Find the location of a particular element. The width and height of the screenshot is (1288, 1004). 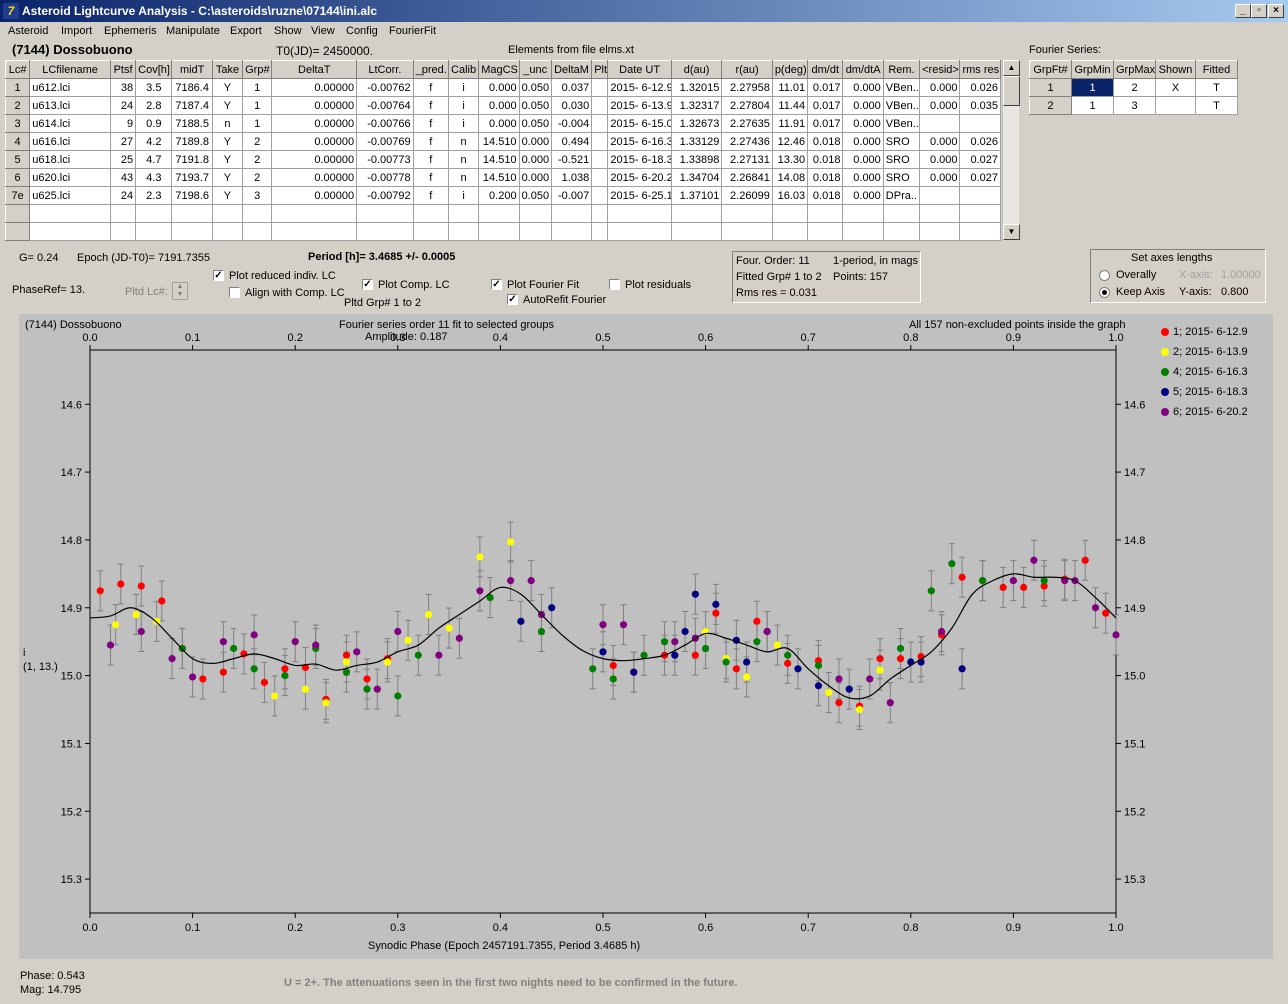

y-axis-value: 0.800 is located at coordinates (1235, 292).